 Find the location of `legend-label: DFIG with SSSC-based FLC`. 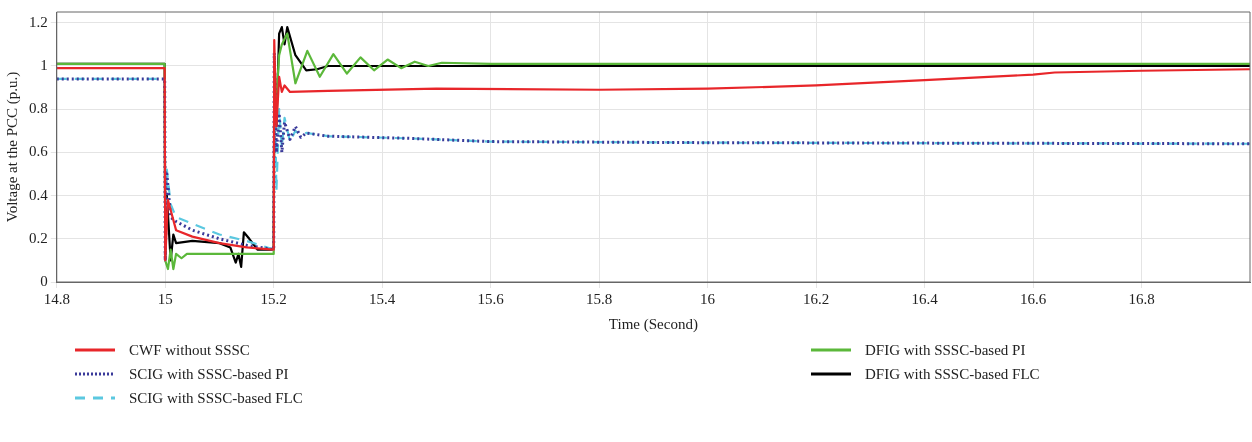

legend-label: DFIG with SSSC-based FLC is located at coordinates (952, 374).